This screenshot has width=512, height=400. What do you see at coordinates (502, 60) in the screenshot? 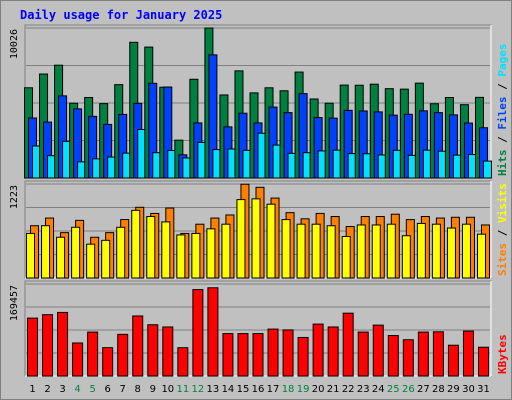
I see `legend-item: Pages` at bounding box center [502, 60].